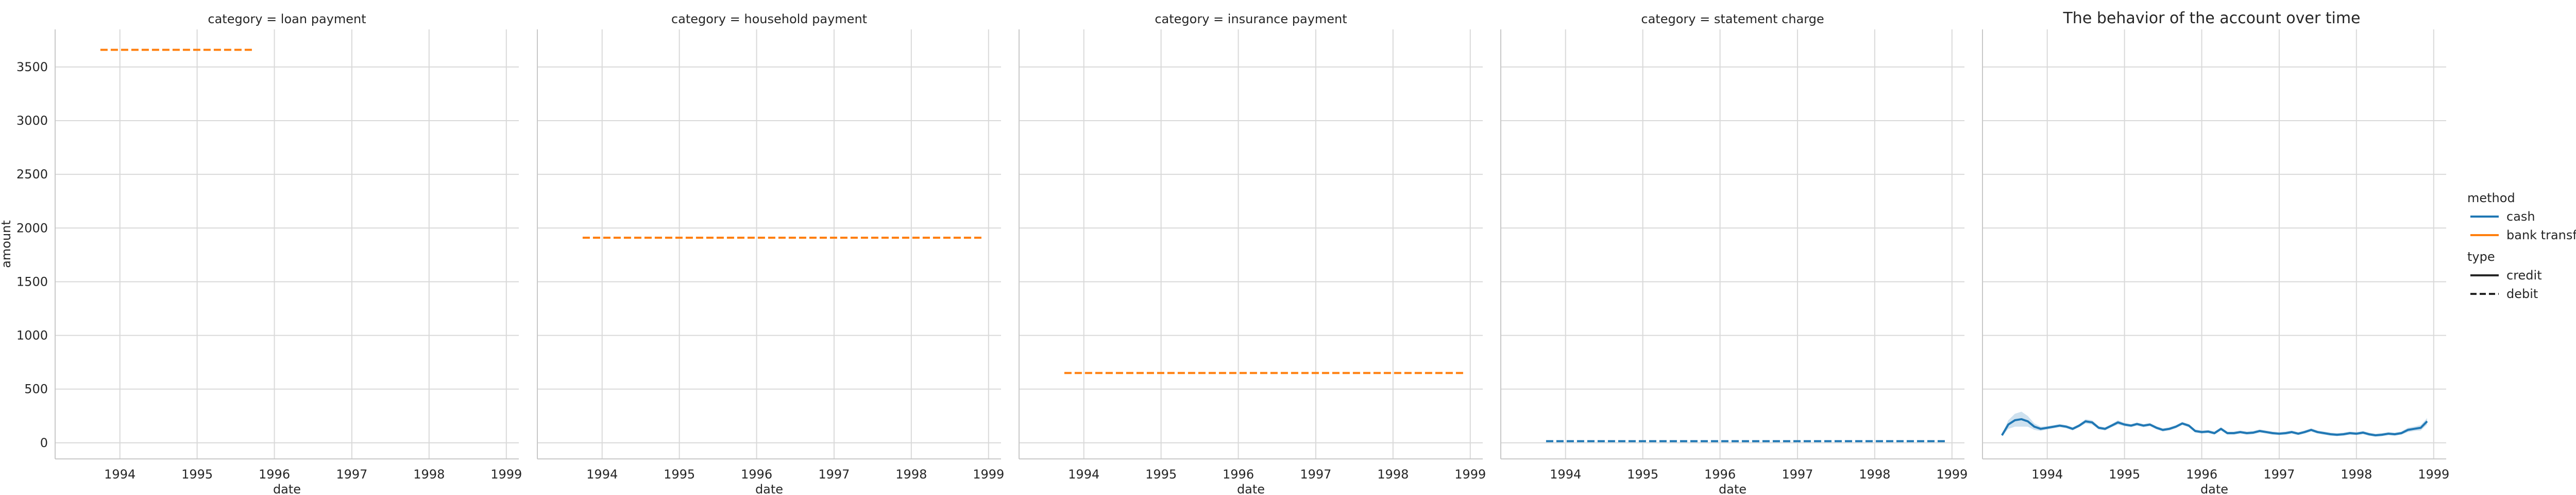  I want to click on y-tick-label: 3500, so click(32, 67).